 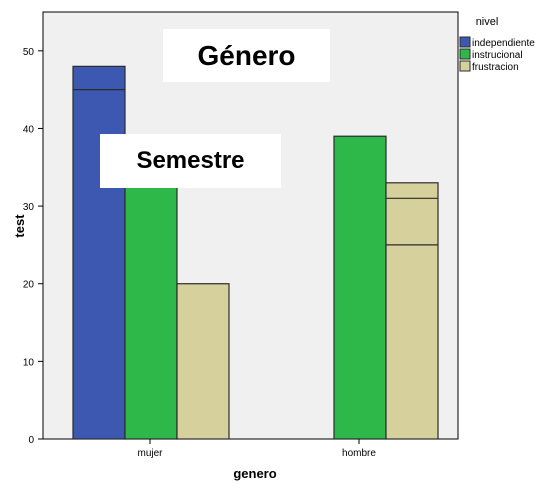 I want to click on y-axis-label: test, so click(x=19, y=226).